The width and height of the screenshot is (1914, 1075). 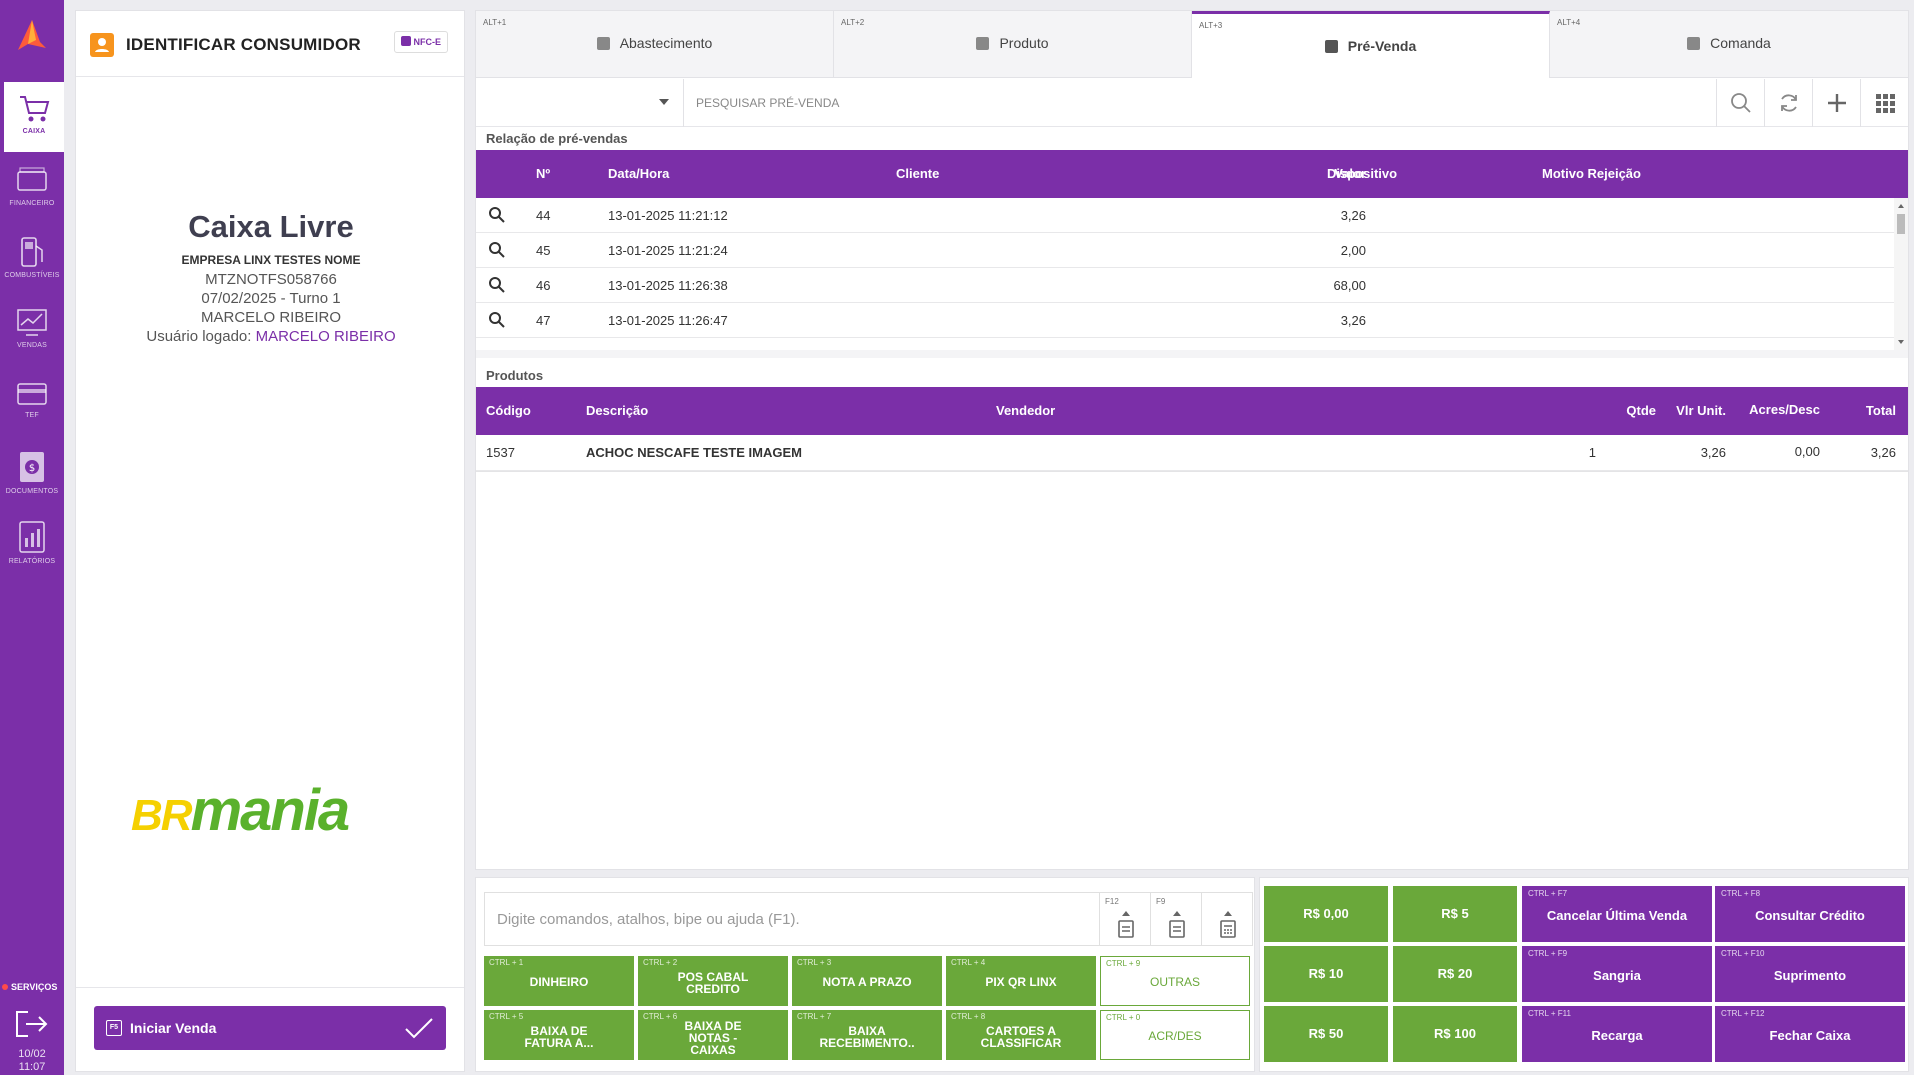 I want to click on scroll-thumb, so click(x=1901, y=224).